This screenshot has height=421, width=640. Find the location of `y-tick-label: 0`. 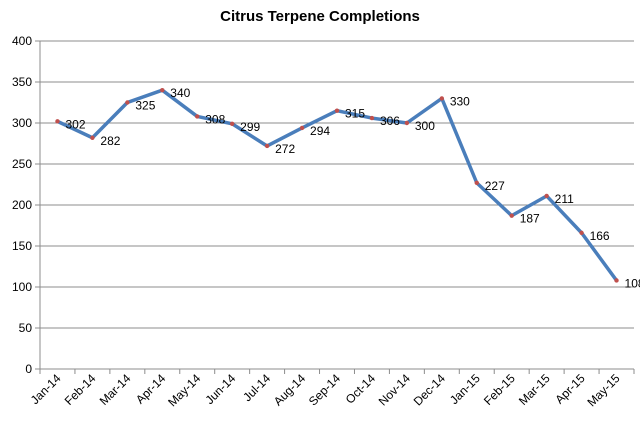

y-tick-label: 0 is located at coordinates (28, 369).